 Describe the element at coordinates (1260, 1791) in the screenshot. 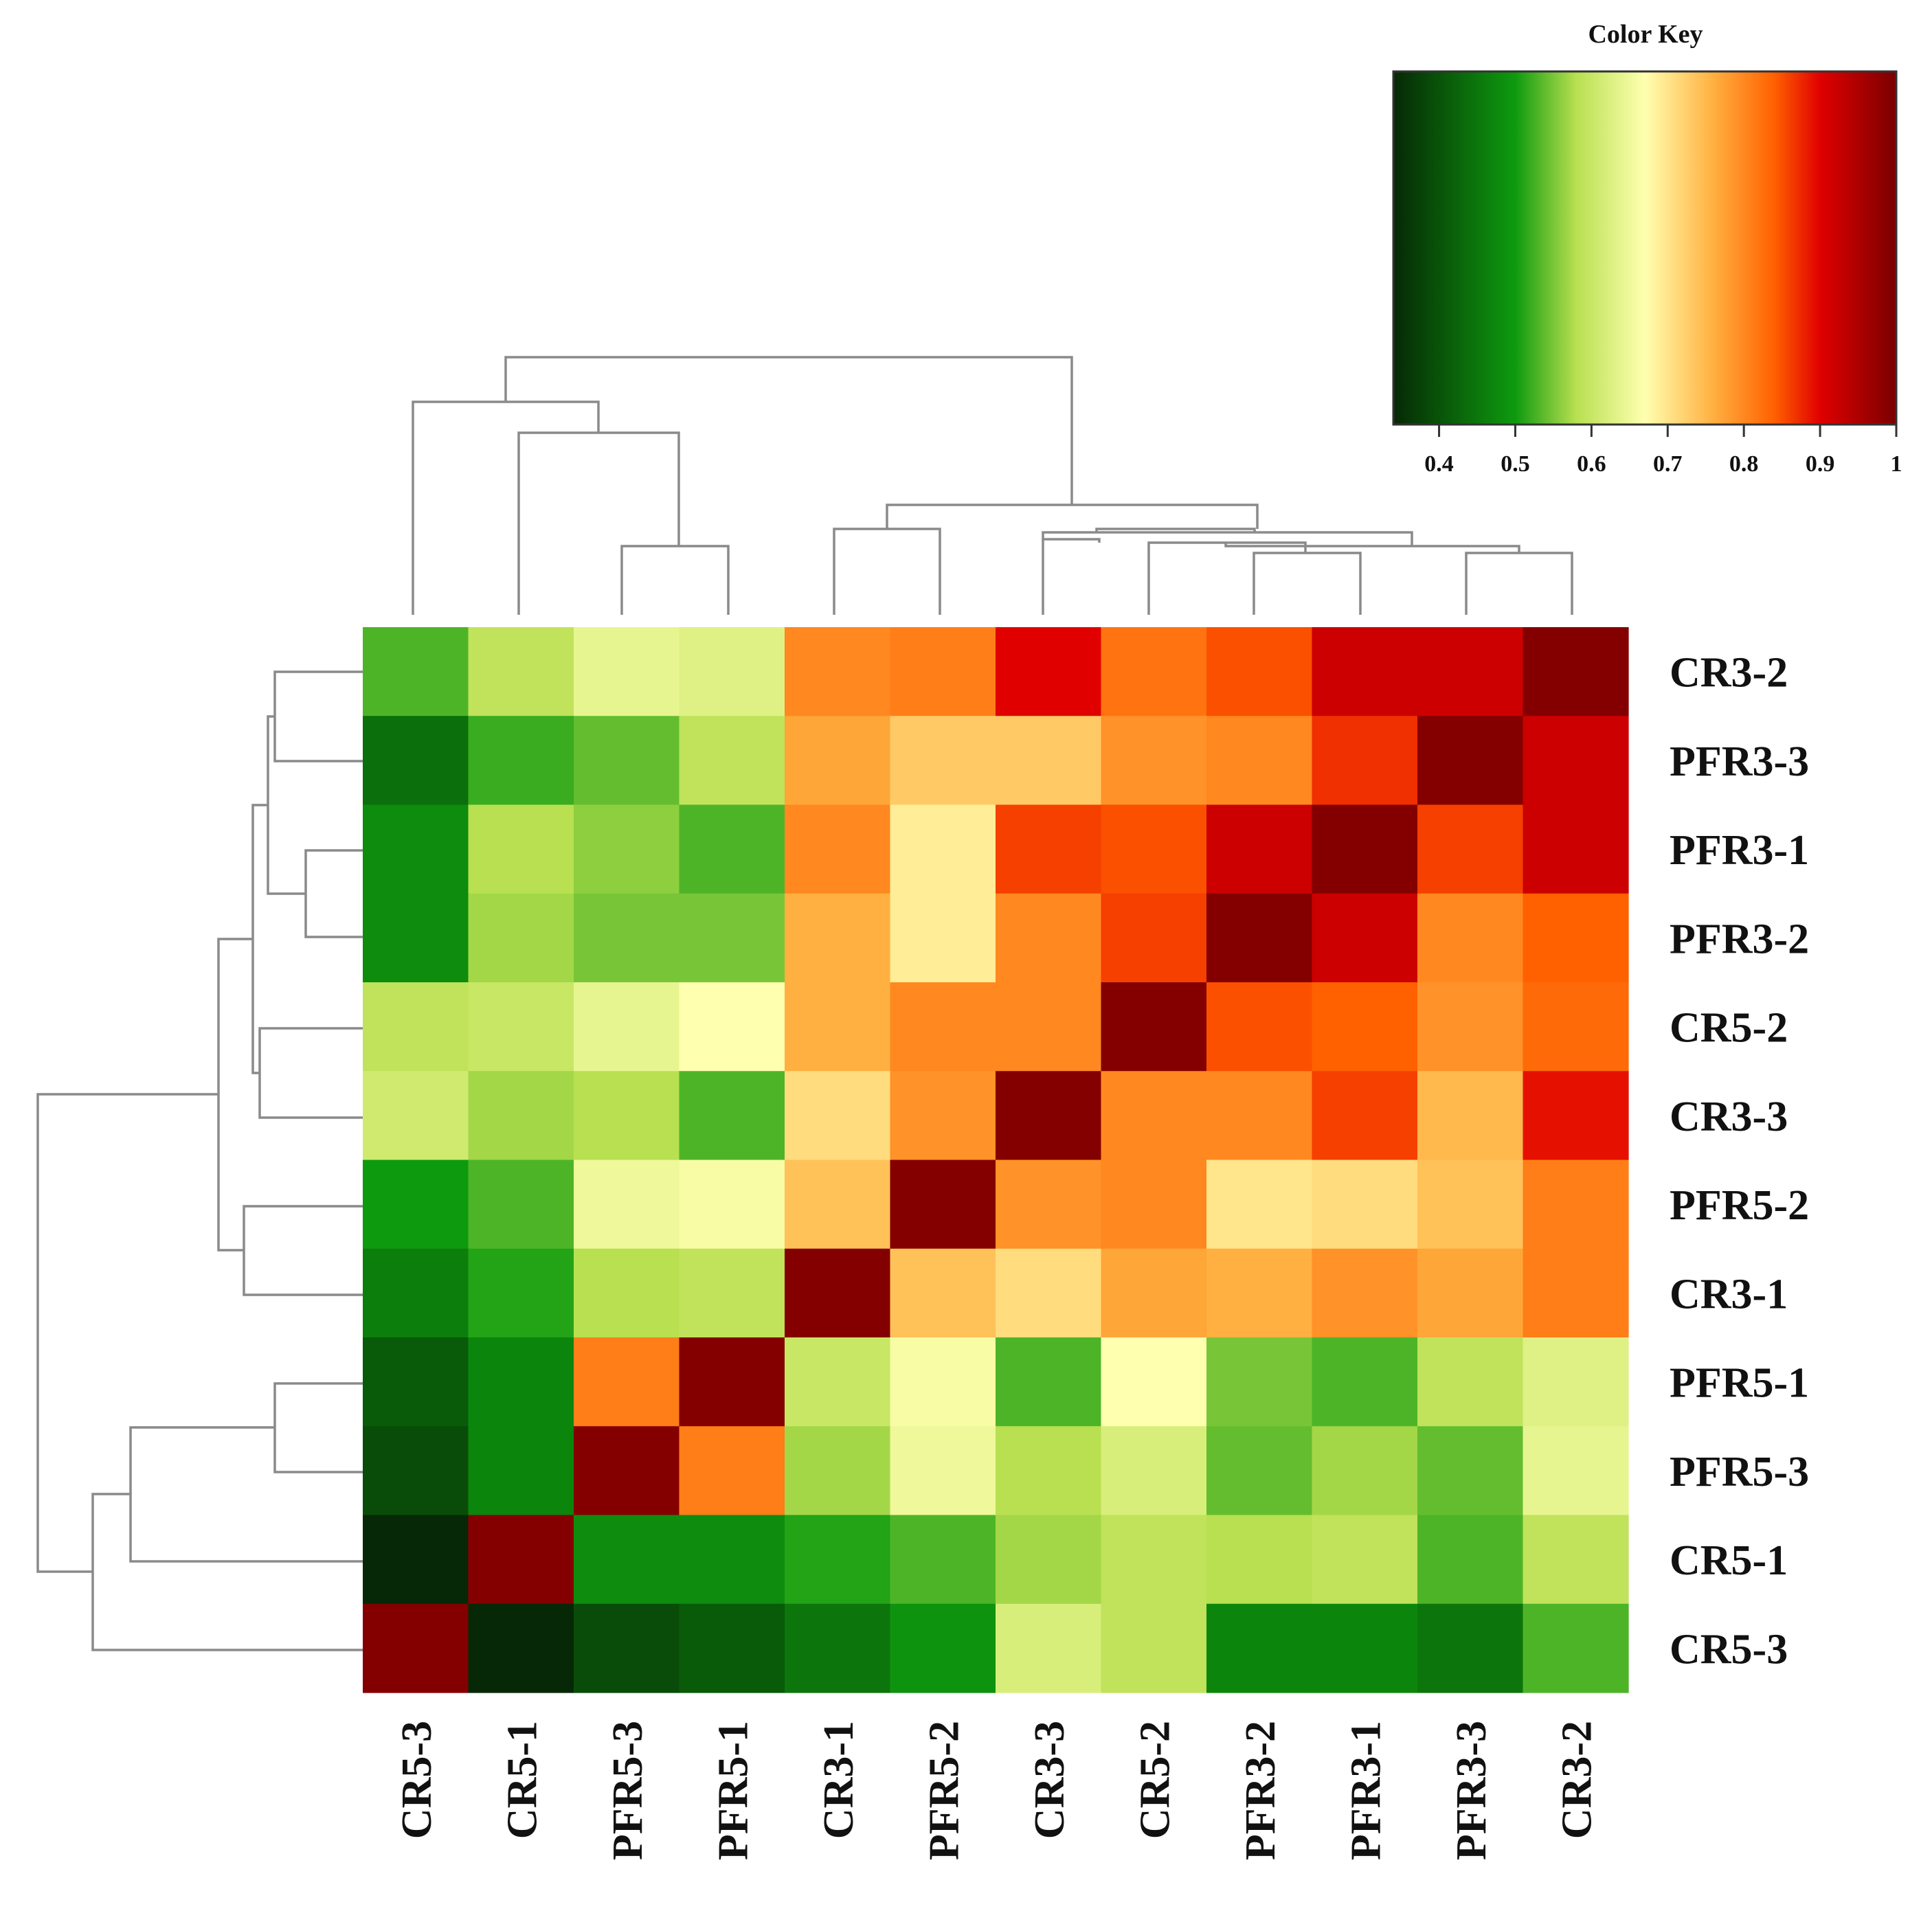

I see `column-label: PFR3-2` at that location.